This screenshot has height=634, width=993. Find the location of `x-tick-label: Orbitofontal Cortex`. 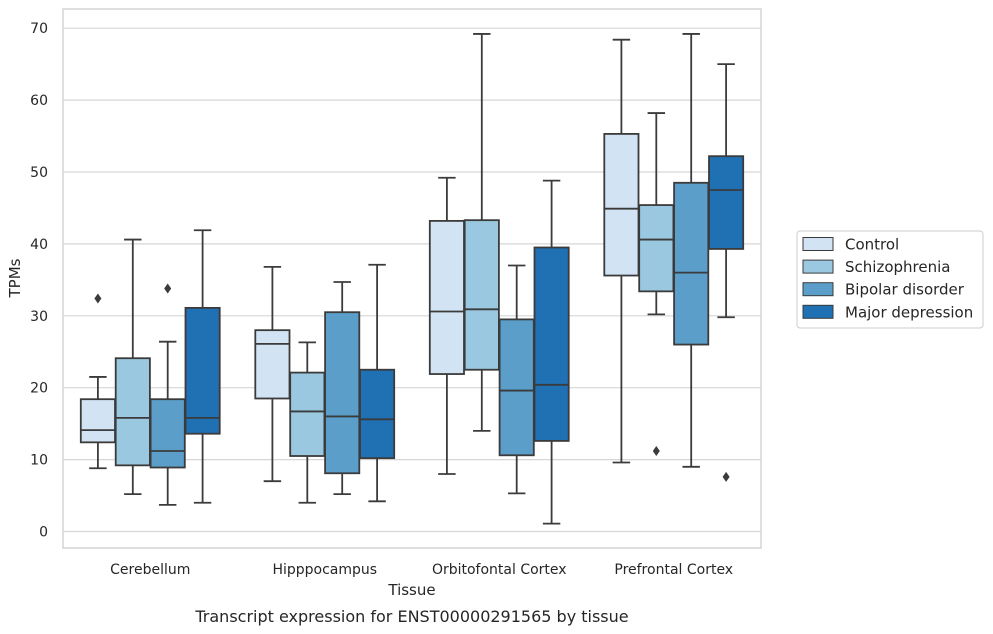

x-tick-label: Orbitofontal Cortex is located at coordinates (499, 570).